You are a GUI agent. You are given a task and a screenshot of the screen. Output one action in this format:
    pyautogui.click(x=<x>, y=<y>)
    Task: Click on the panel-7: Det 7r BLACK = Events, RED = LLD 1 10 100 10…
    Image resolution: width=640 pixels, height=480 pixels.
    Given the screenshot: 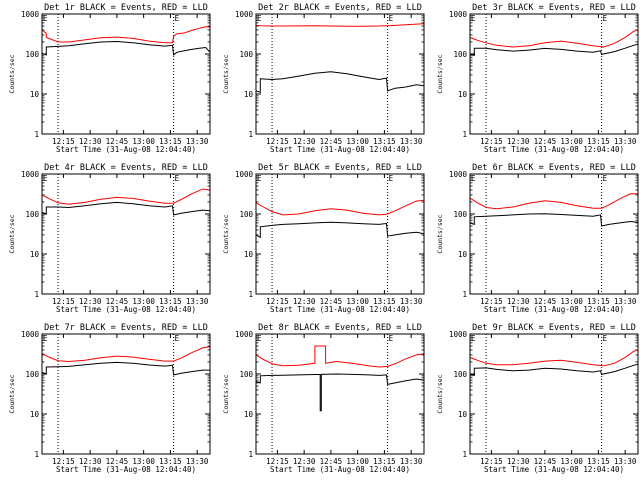 What is the action you would take?
    pyautogui.click(x=109, y=398)
    